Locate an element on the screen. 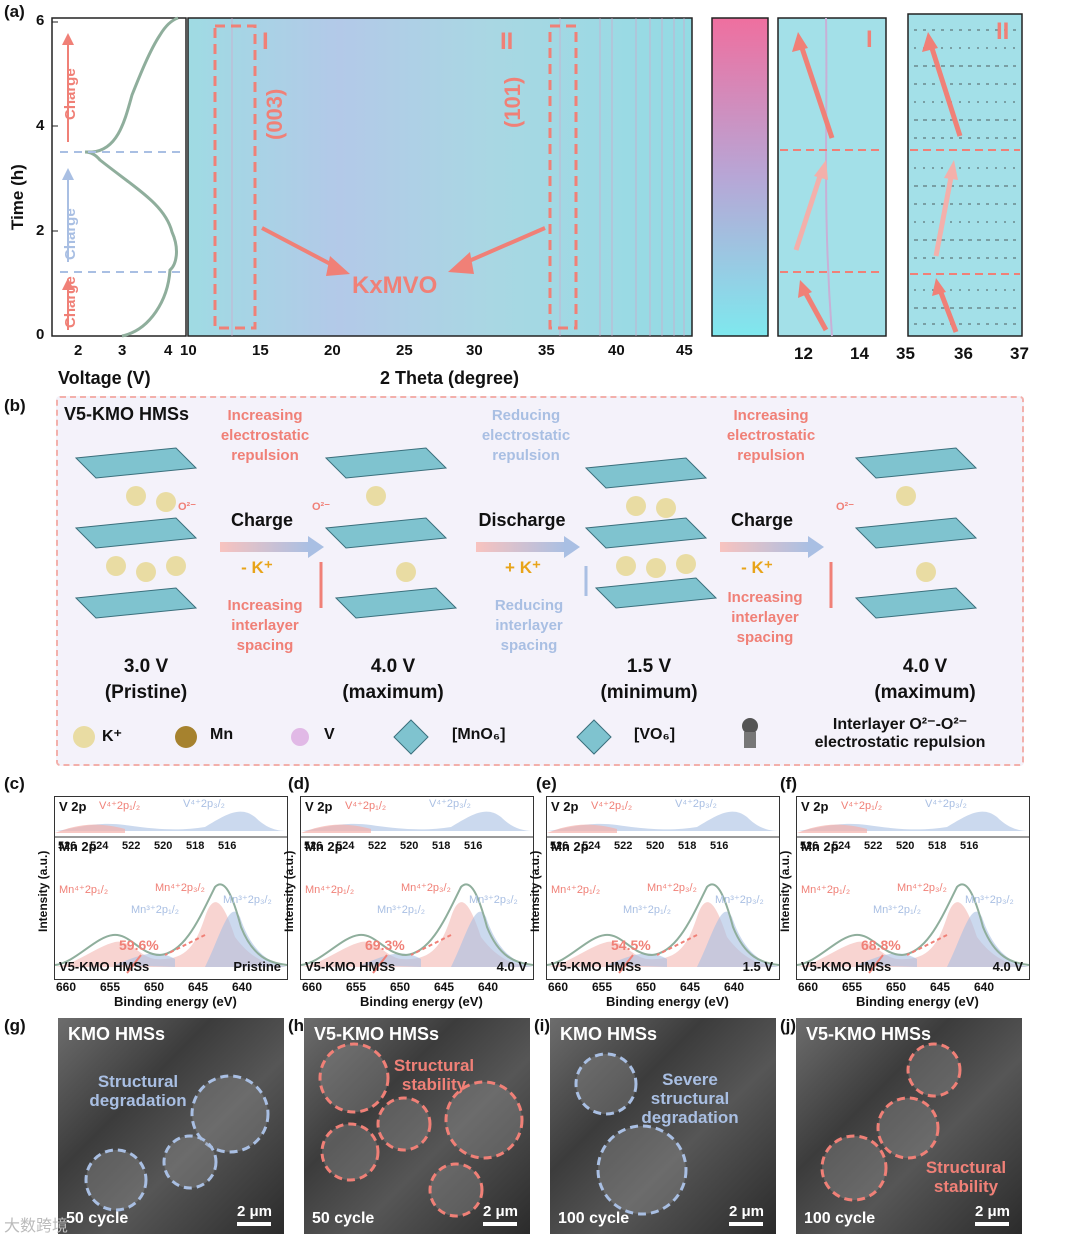 Image resolution: width=1080 pixels, height=1242 pixels. state-2-voltage: 4.0 V is located at coordinates (393, 666).